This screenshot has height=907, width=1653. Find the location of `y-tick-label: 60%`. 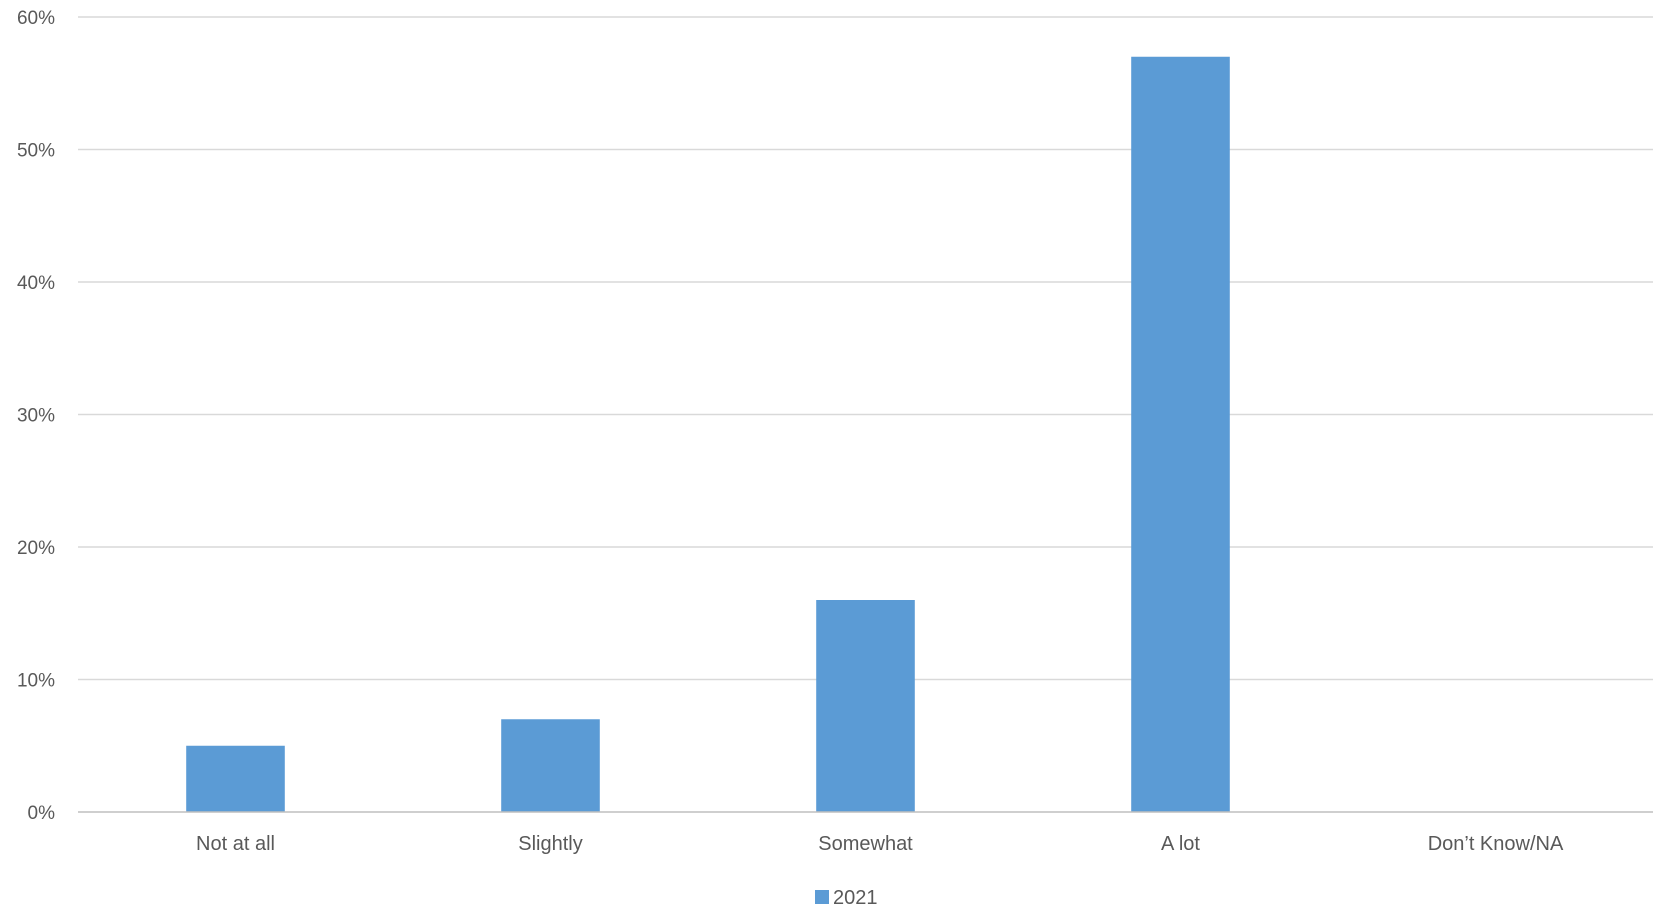

y-tick-label: 60% is located at coordinates (36, 18).